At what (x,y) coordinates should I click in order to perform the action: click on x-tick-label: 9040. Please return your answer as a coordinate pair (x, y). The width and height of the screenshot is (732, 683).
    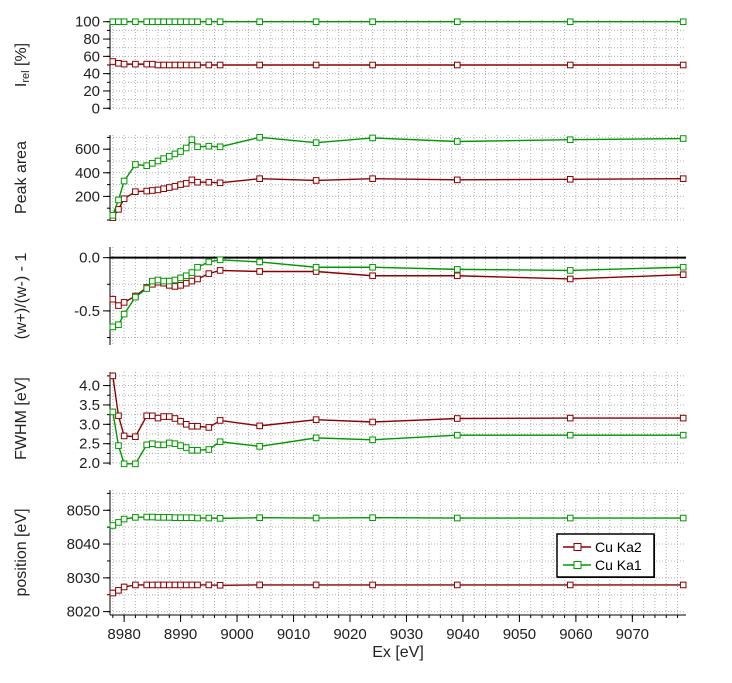
    Looking at the image, I should click on (462, 634).